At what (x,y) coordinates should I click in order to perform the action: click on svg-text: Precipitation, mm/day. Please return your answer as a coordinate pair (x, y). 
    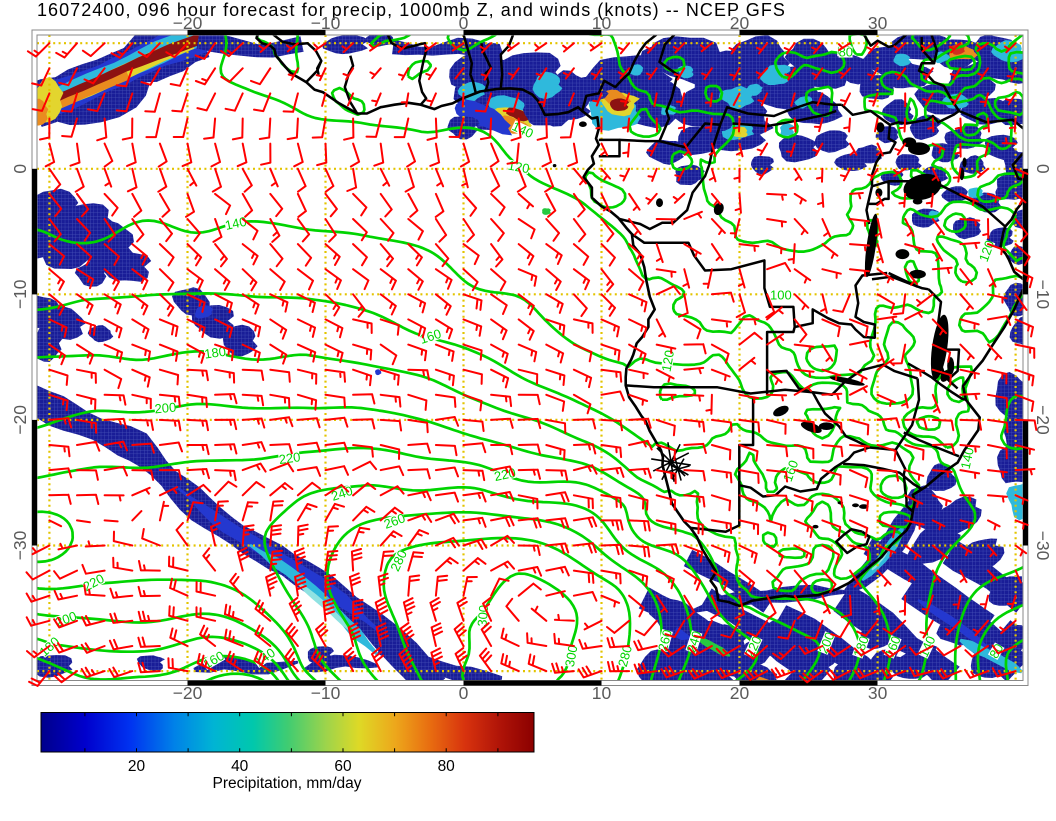
    Looking at the image, I should click on (286, 783).